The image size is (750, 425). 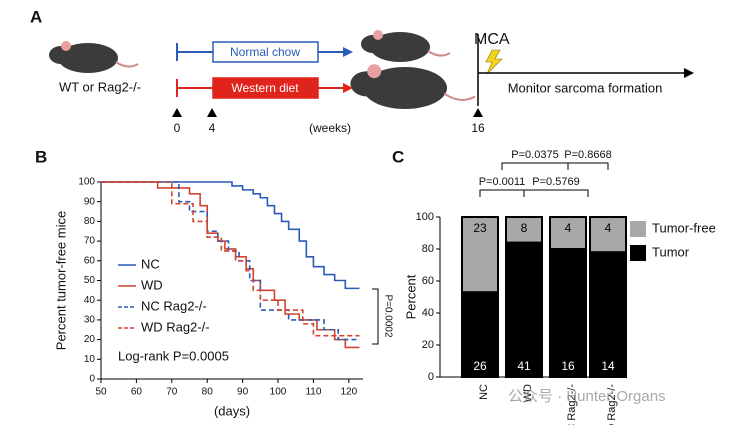 I want to click on x-tick-label: 90, so click(x=243, y=392).